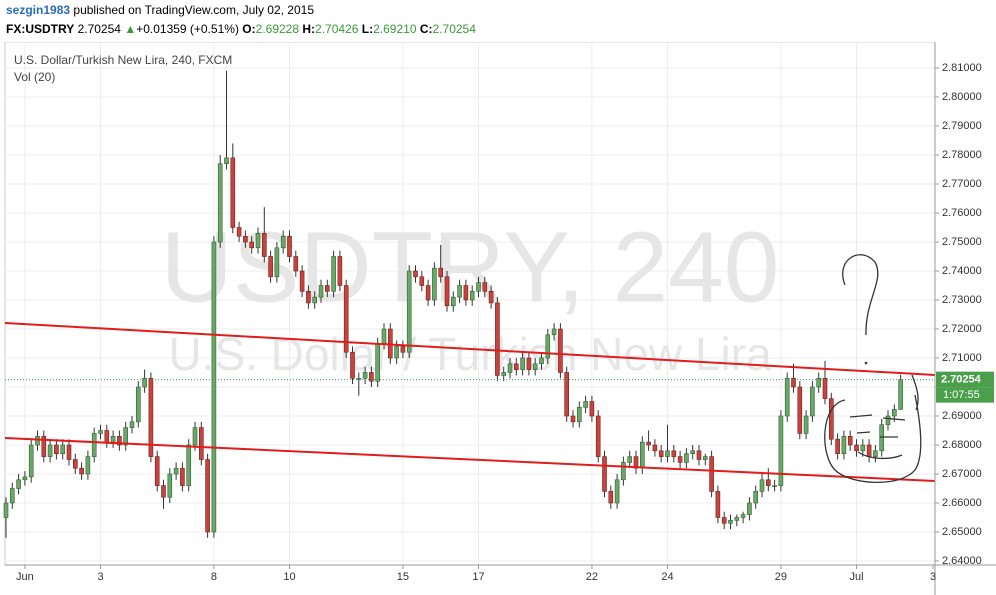  What do you see at coordinates (99, 29) in the screenshot?
I see `last: 2.70254` at bounding box center [99, 29].